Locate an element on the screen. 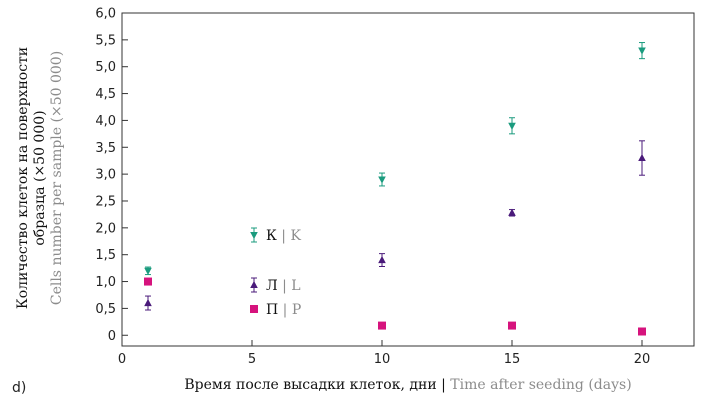 This screenshot has height=416, width=704. legend-label-ru: Л is located at coordinates (274, 286).